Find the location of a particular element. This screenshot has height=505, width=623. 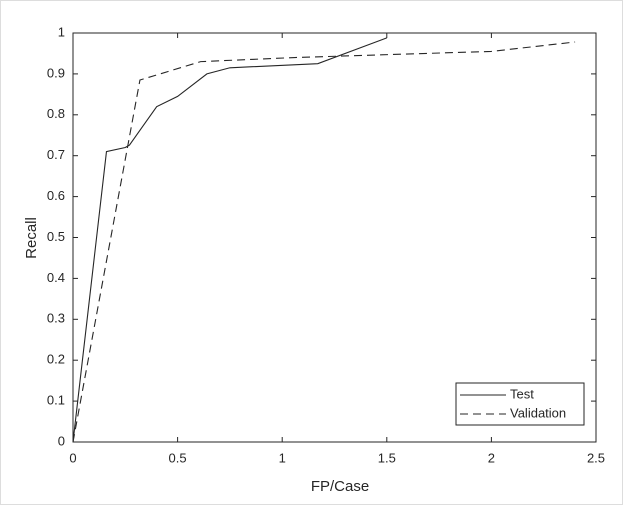

y-tick-label: 0 is located at coordinates (61, 440).